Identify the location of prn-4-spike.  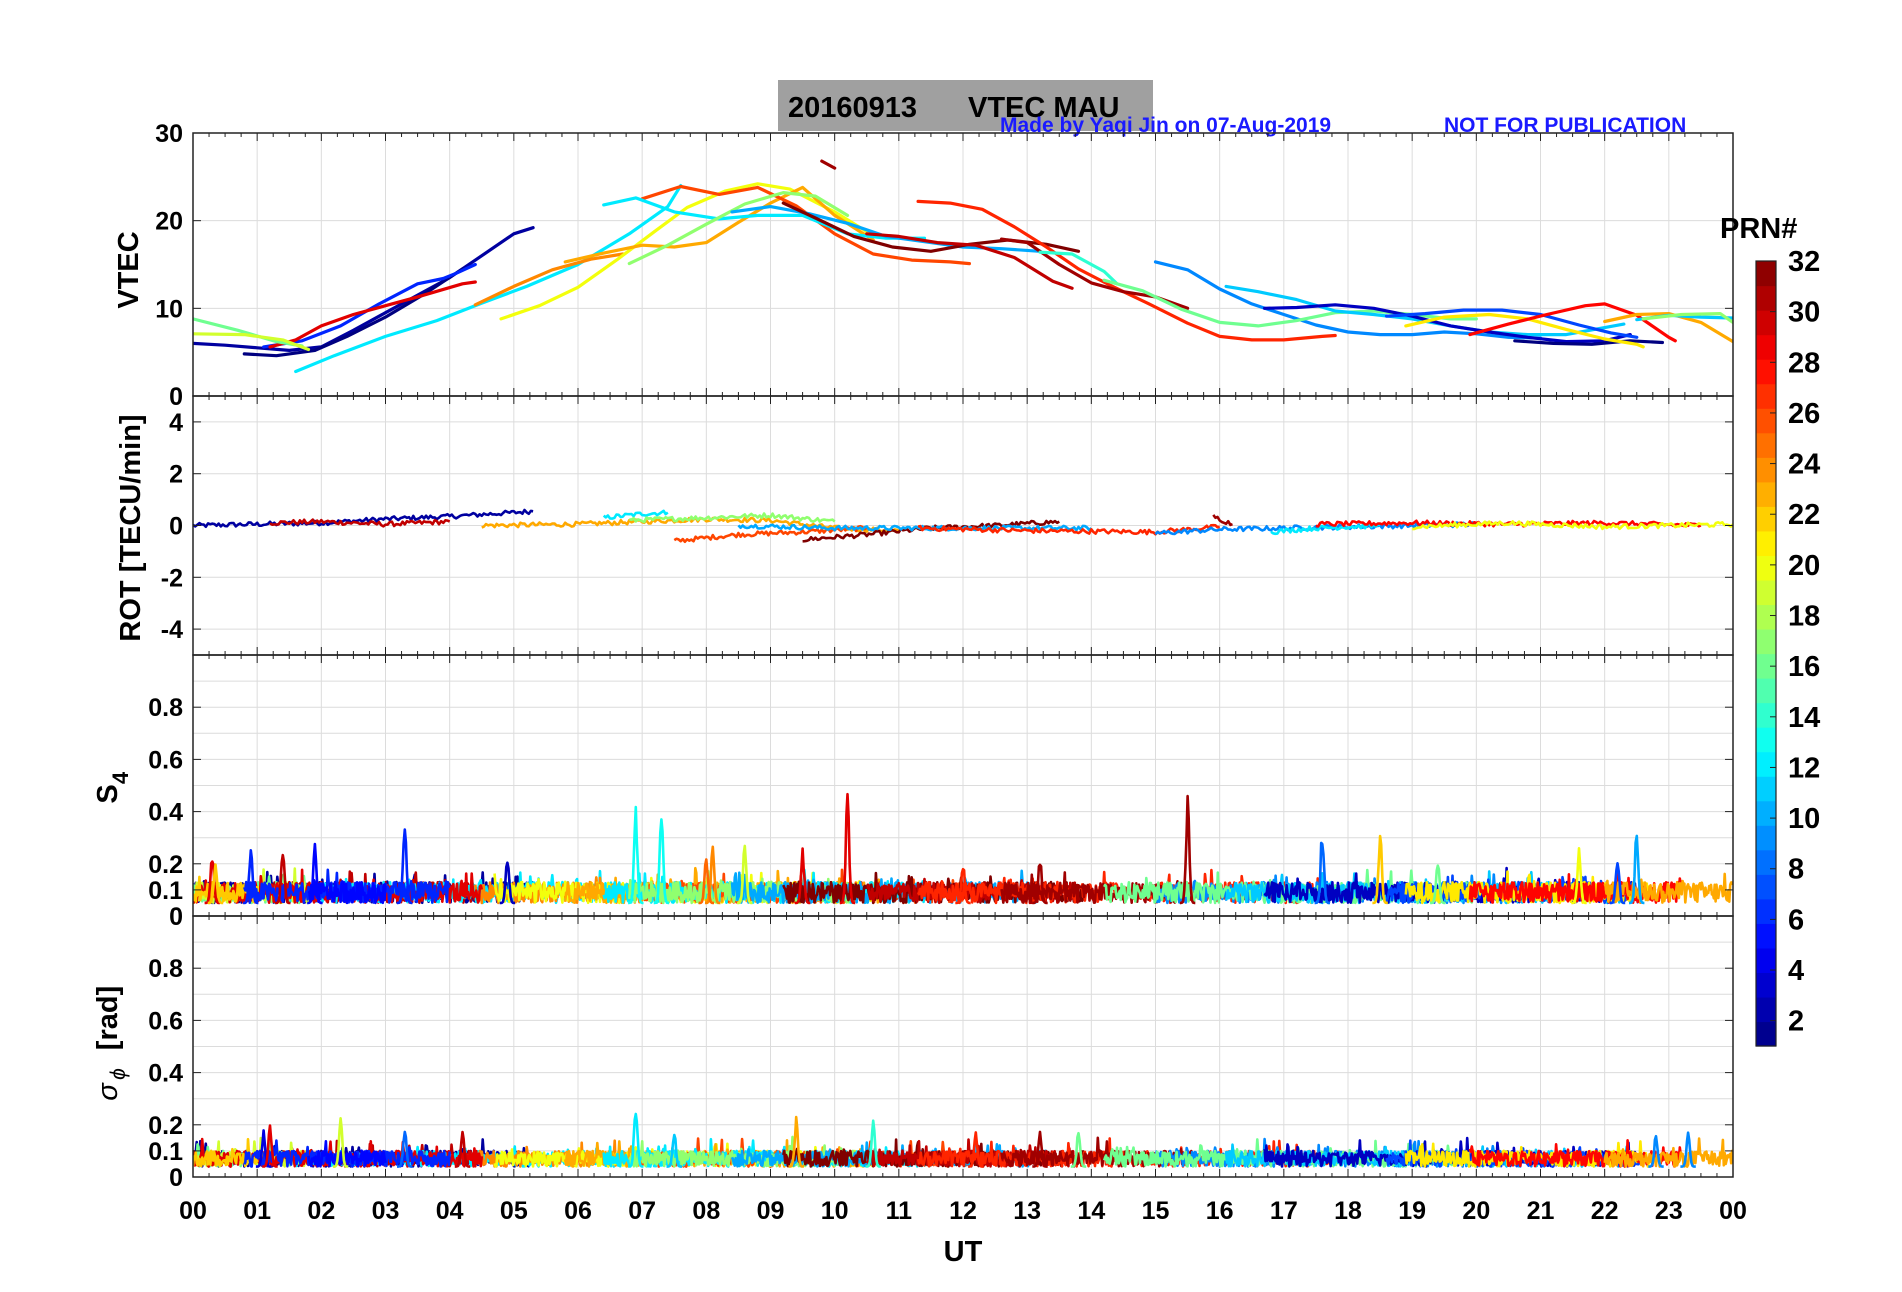
(263, 1148).